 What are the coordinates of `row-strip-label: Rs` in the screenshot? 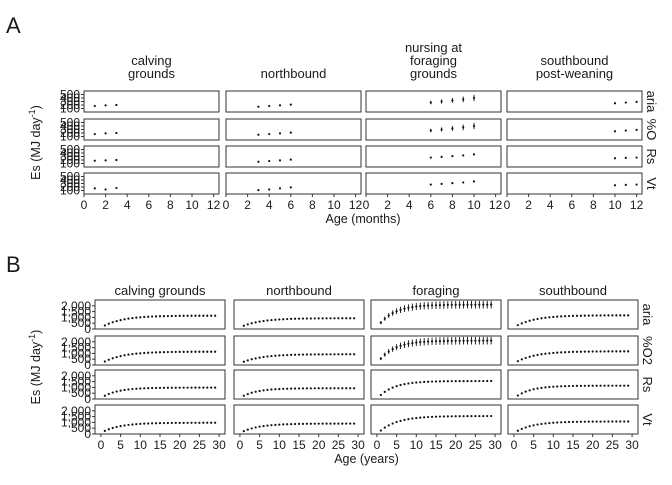 It's located at (647, 385).